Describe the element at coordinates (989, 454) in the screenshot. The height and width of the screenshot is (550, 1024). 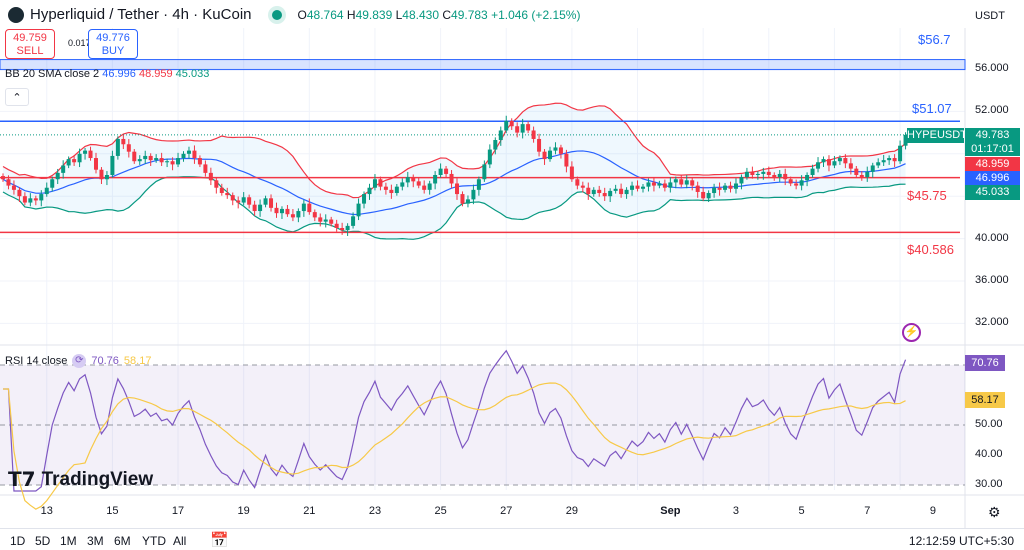
I see `rsi-tick: 40.00` at that location.